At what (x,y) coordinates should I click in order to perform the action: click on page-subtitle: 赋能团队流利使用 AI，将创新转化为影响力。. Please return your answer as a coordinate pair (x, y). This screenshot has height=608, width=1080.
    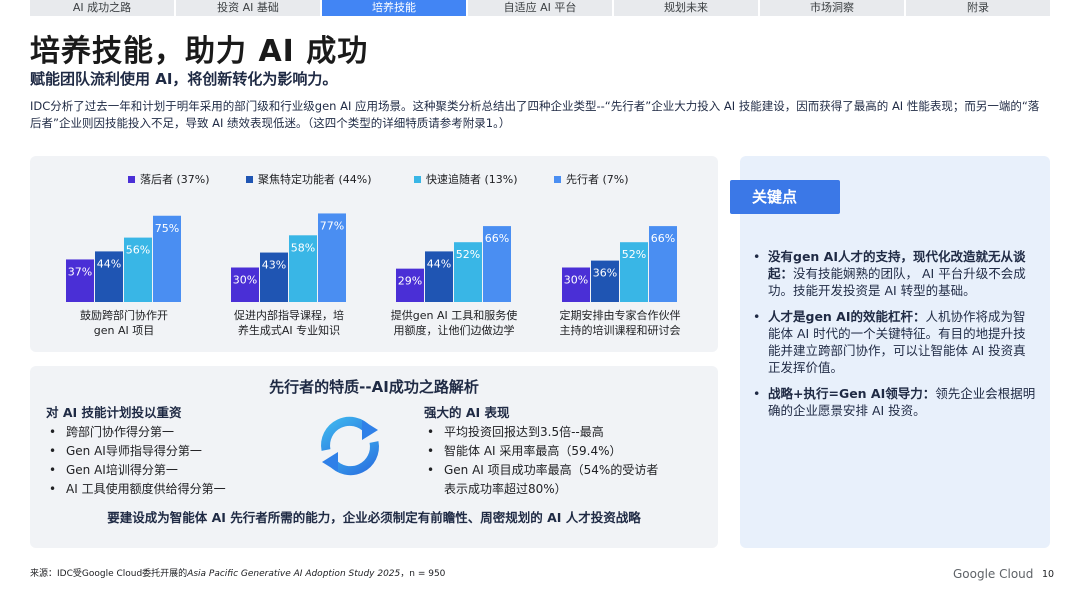
    Looking at the image, I should click on (184, 79).